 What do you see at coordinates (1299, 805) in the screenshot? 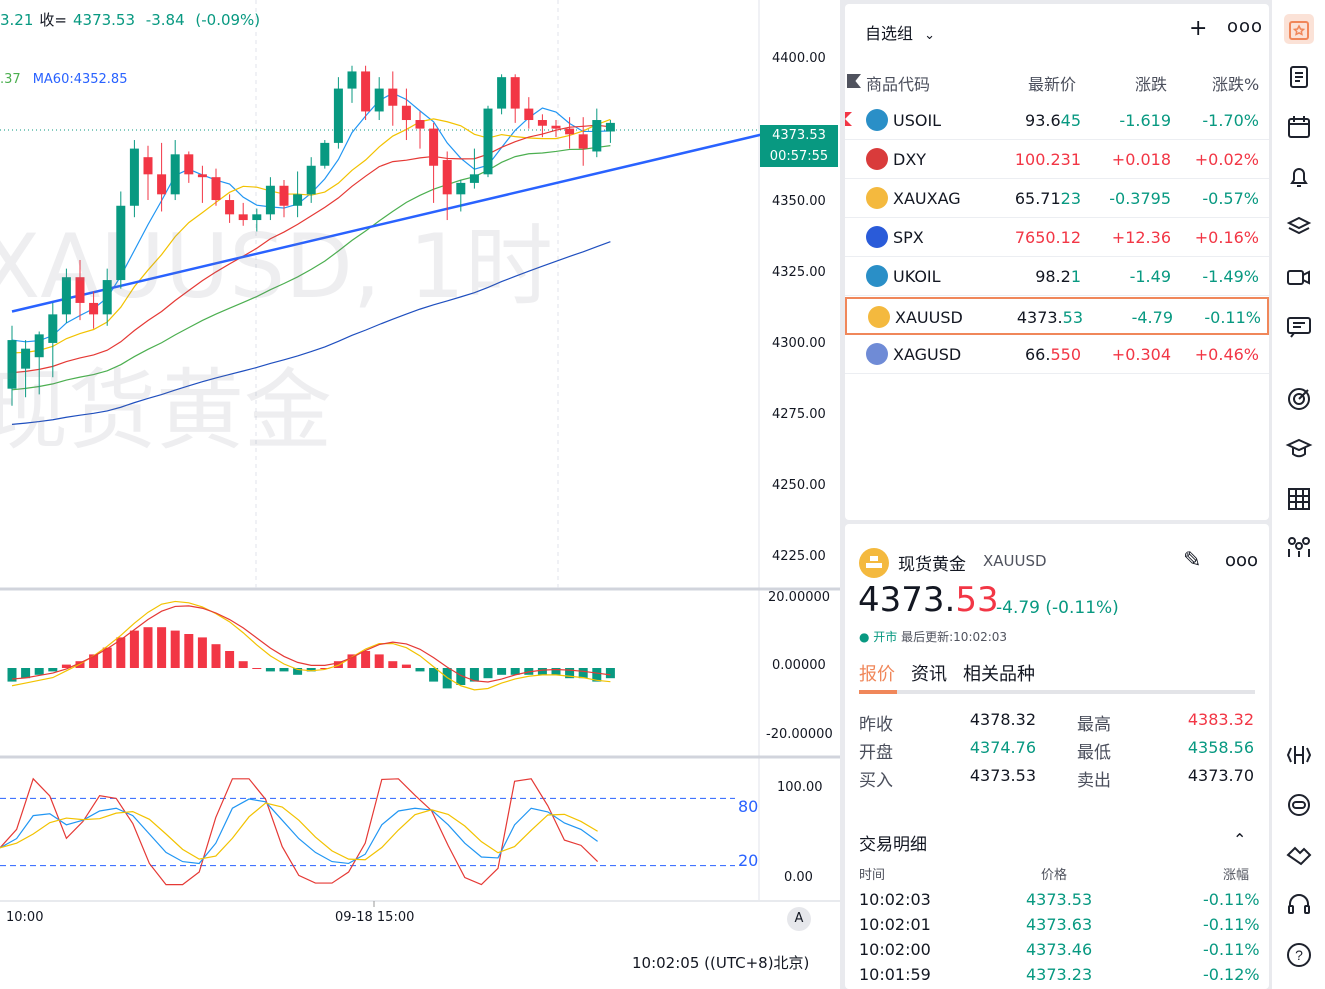
I see `robot-icon` at bounding box center [1299, 805].